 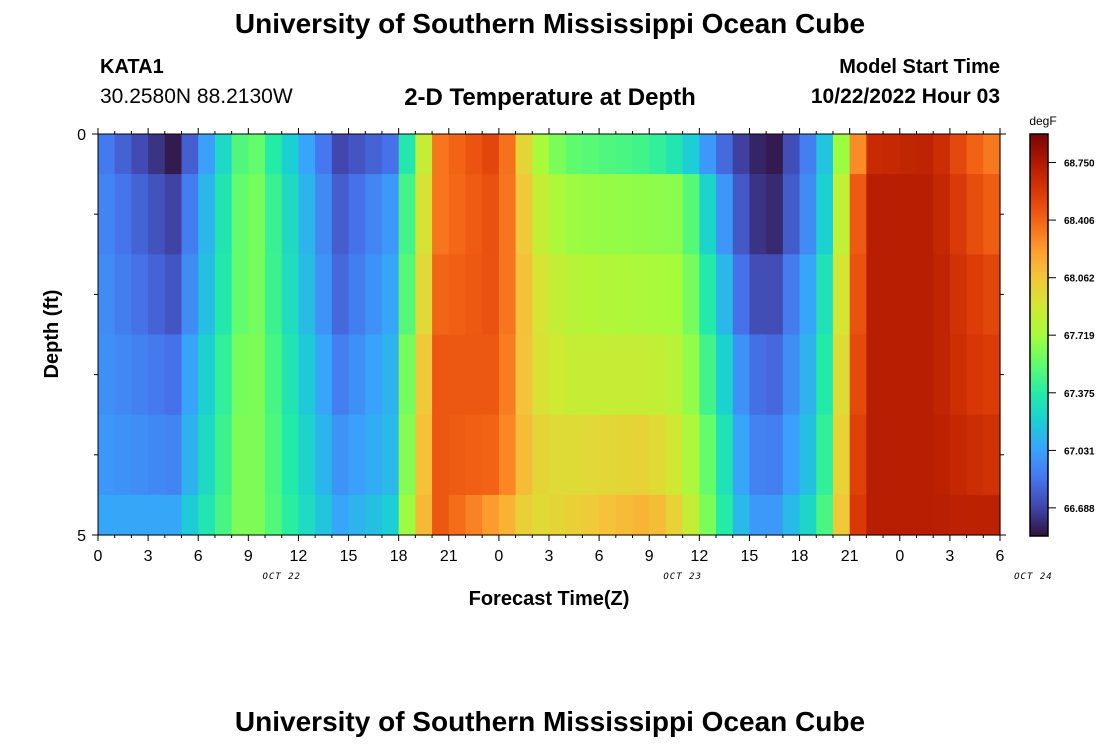 I want to click on y-tick-label: 5, so click(x=81, y=536).